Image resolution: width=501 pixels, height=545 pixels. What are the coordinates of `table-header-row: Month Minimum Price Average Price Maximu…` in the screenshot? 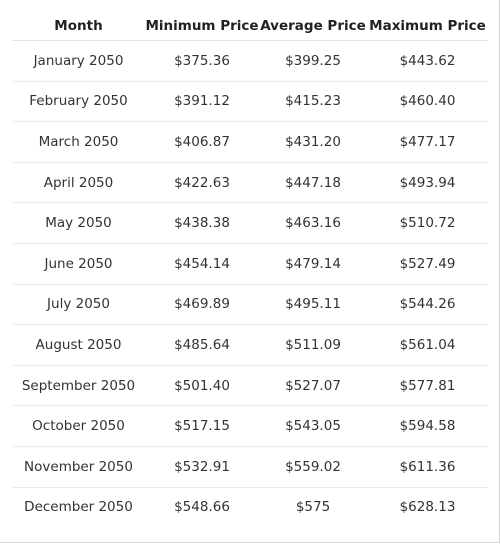 It's located at (250, 26).